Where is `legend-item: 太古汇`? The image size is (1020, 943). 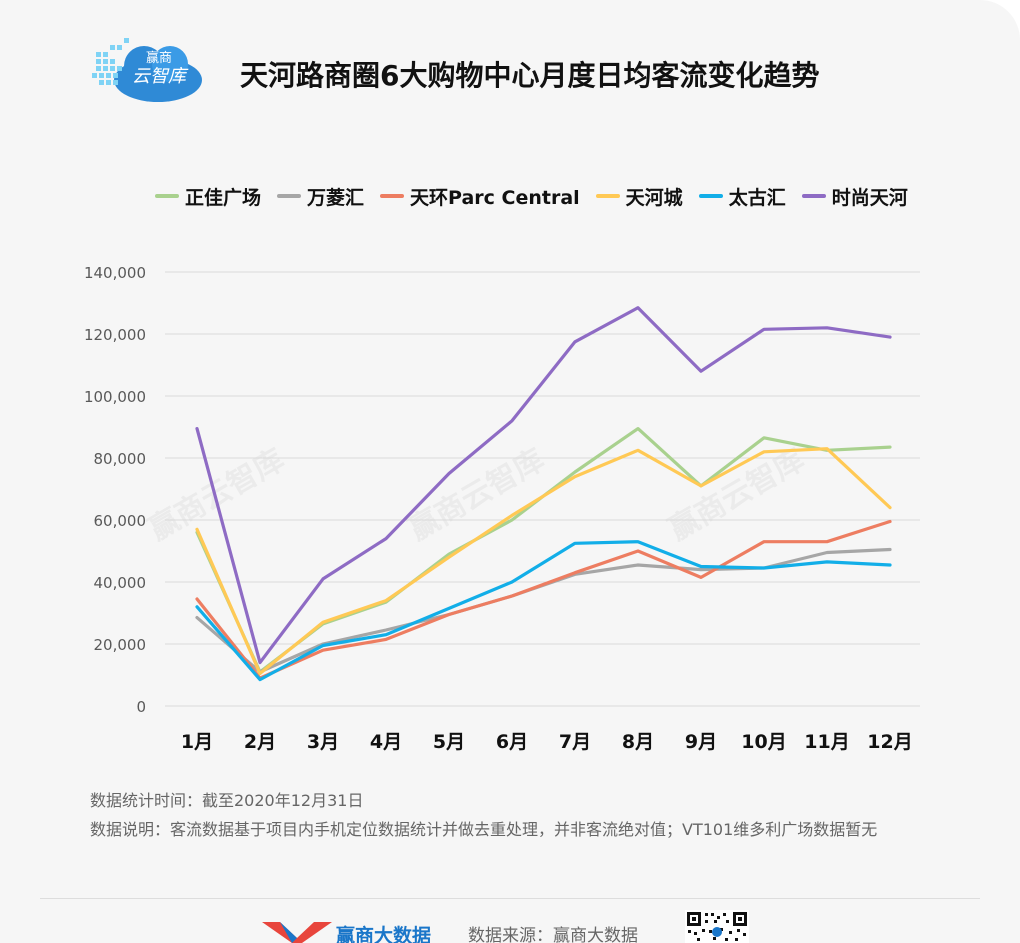 legend-item: 太古汇 is located at coordinates (742, 196).